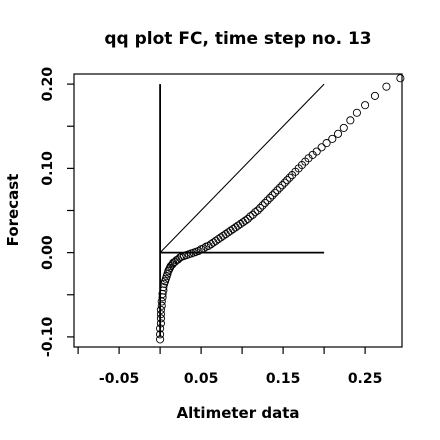  I want to click on y-tick-label: 0.00, so click(48, 252).